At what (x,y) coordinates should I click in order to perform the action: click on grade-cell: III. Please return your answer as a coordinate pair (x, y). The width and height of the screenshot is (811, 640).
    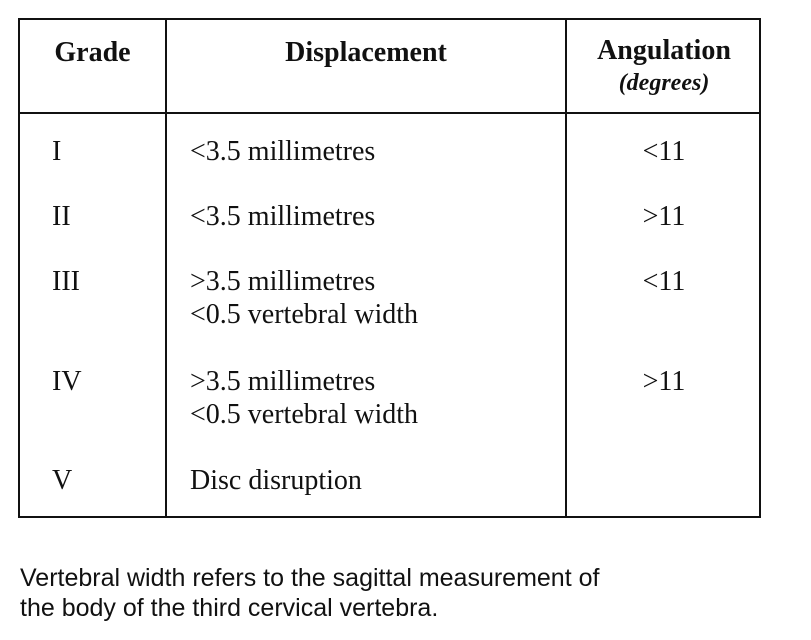
    Looking at the image, I should click on (66, 281).